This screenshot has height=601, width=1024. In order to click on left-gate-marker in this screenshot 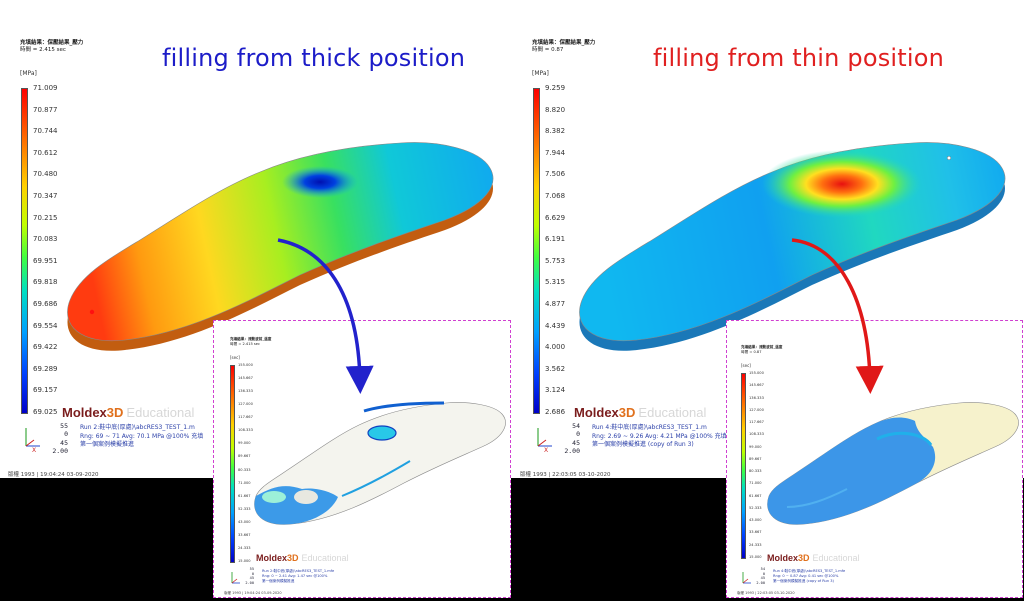, I will do `click(92, 312)`.